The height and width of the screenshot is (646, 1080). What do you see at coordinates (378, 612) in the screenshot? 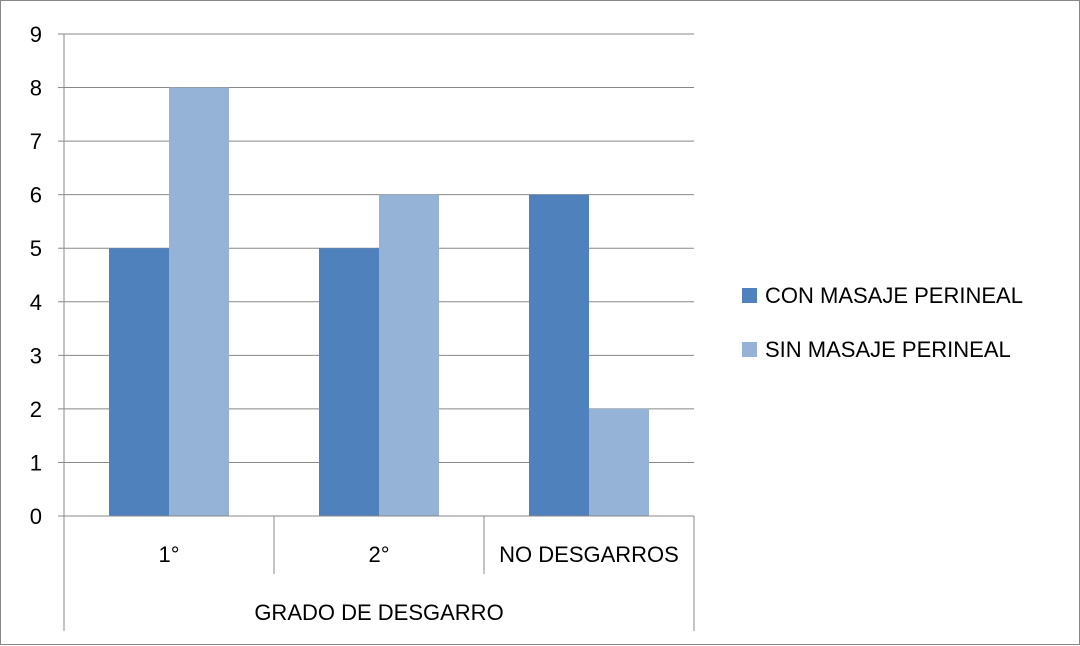
I see `x-axis-title: GRADO DE DESGARRO` at bounding box center [378, 612].